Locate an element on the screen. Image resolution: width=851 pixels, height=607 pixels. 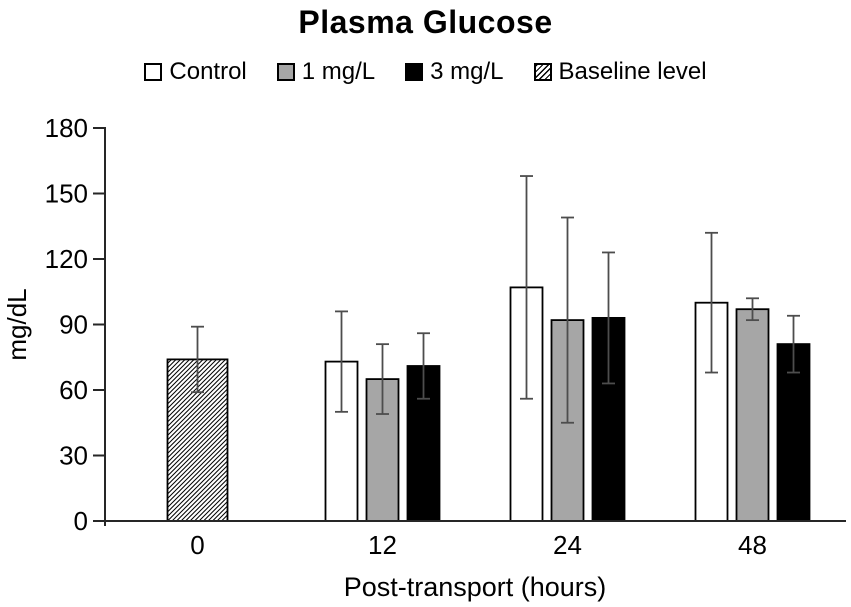
y-tick-label-30: 30 is located at coordinates (73, 456).